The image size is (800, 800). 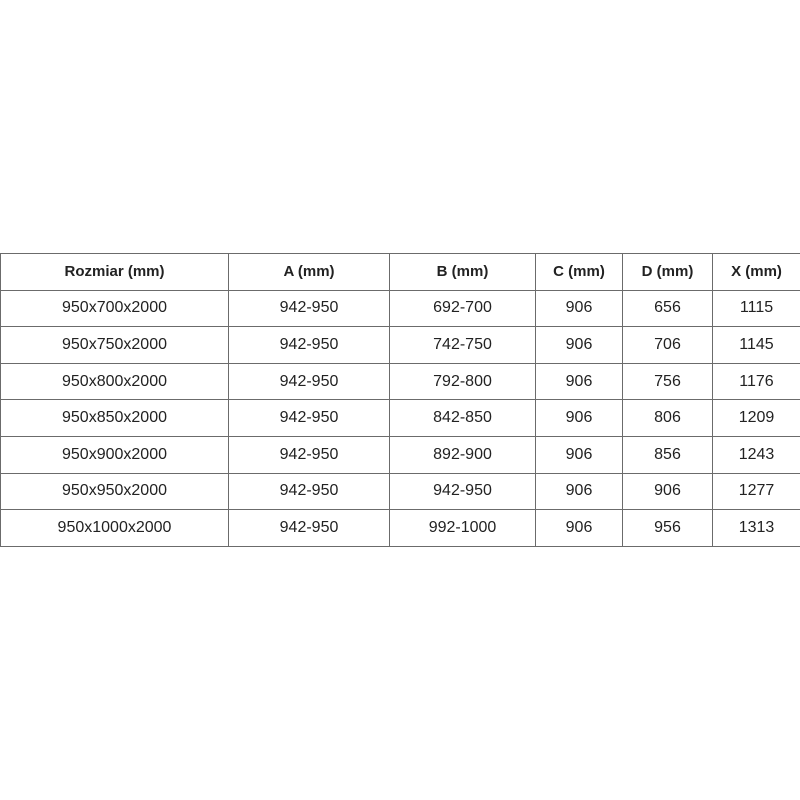 I want to click on table-row: 950x900x2000 942-950 892-900 906 856 1243, so click(x=400, y=454).